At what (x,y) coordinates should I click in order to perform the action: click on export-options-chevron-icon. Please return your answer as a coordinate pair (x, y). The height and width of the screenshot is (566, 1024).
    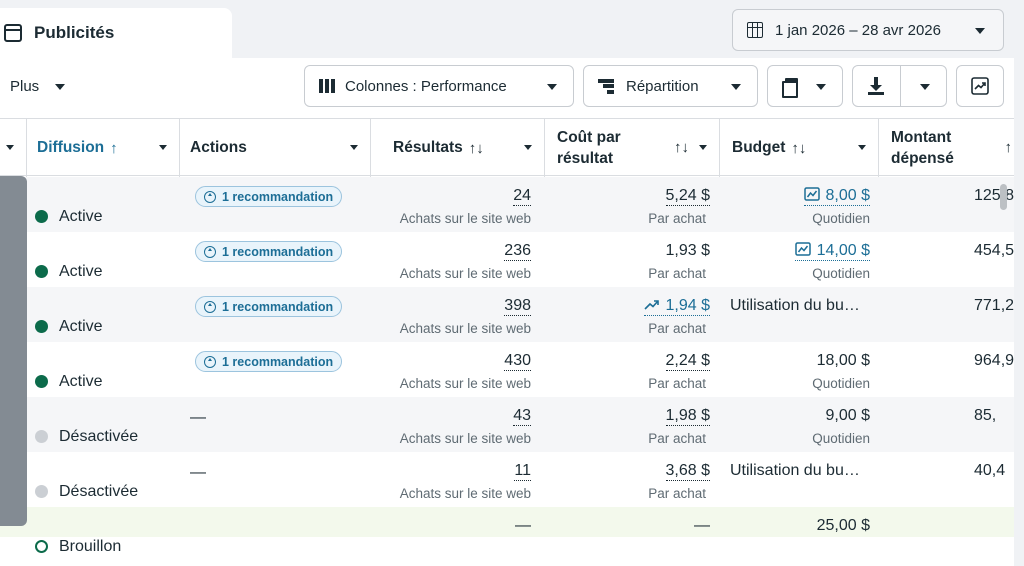
    Looking at the image, I should click on (925, 87).